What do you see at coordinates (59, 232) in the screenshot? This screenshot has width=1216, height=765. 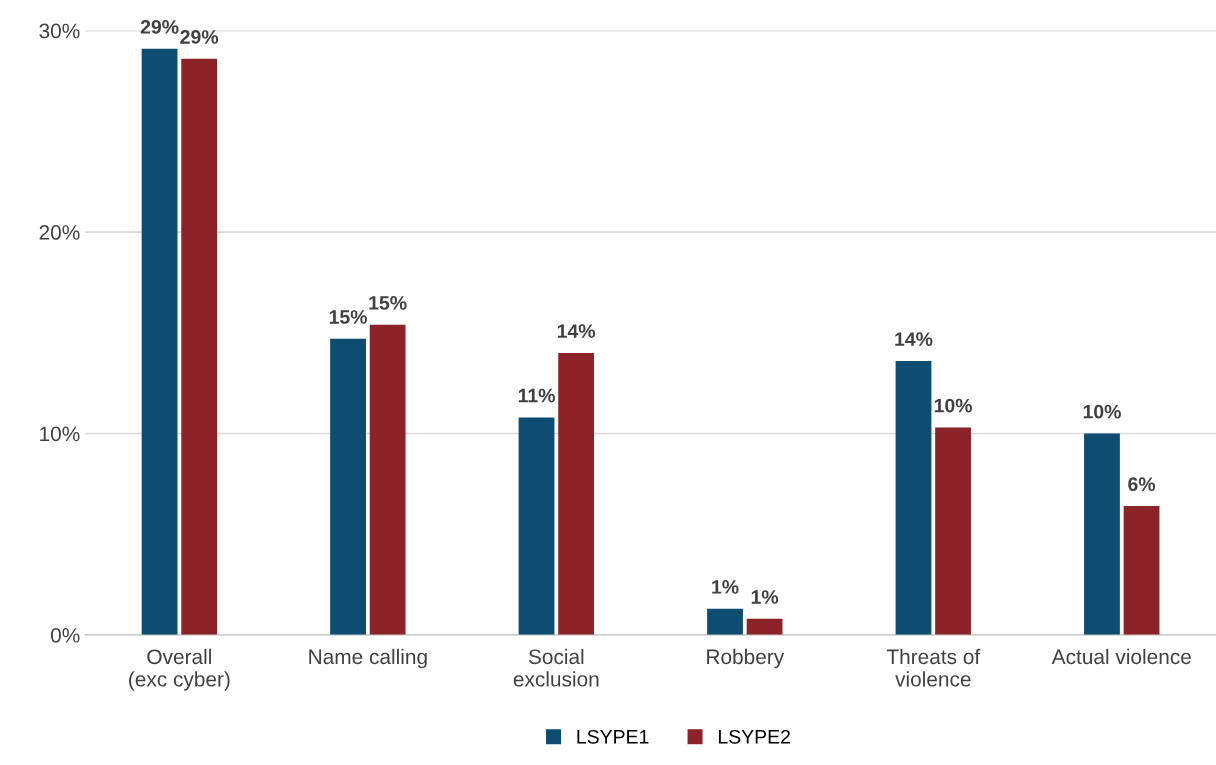 I see `y-tick-label: 20%` at bounding box center [59, 232].